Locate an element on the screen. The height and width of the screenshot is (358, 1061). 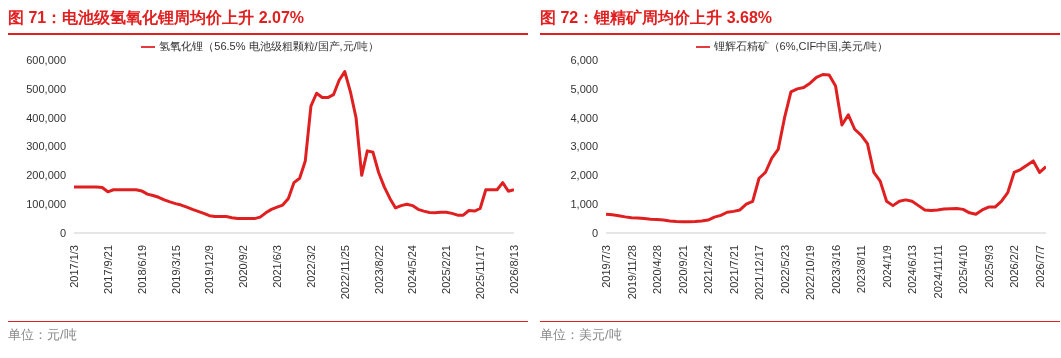
x-tick-label: 2022/3/2 is located at coordinates (310, 266).